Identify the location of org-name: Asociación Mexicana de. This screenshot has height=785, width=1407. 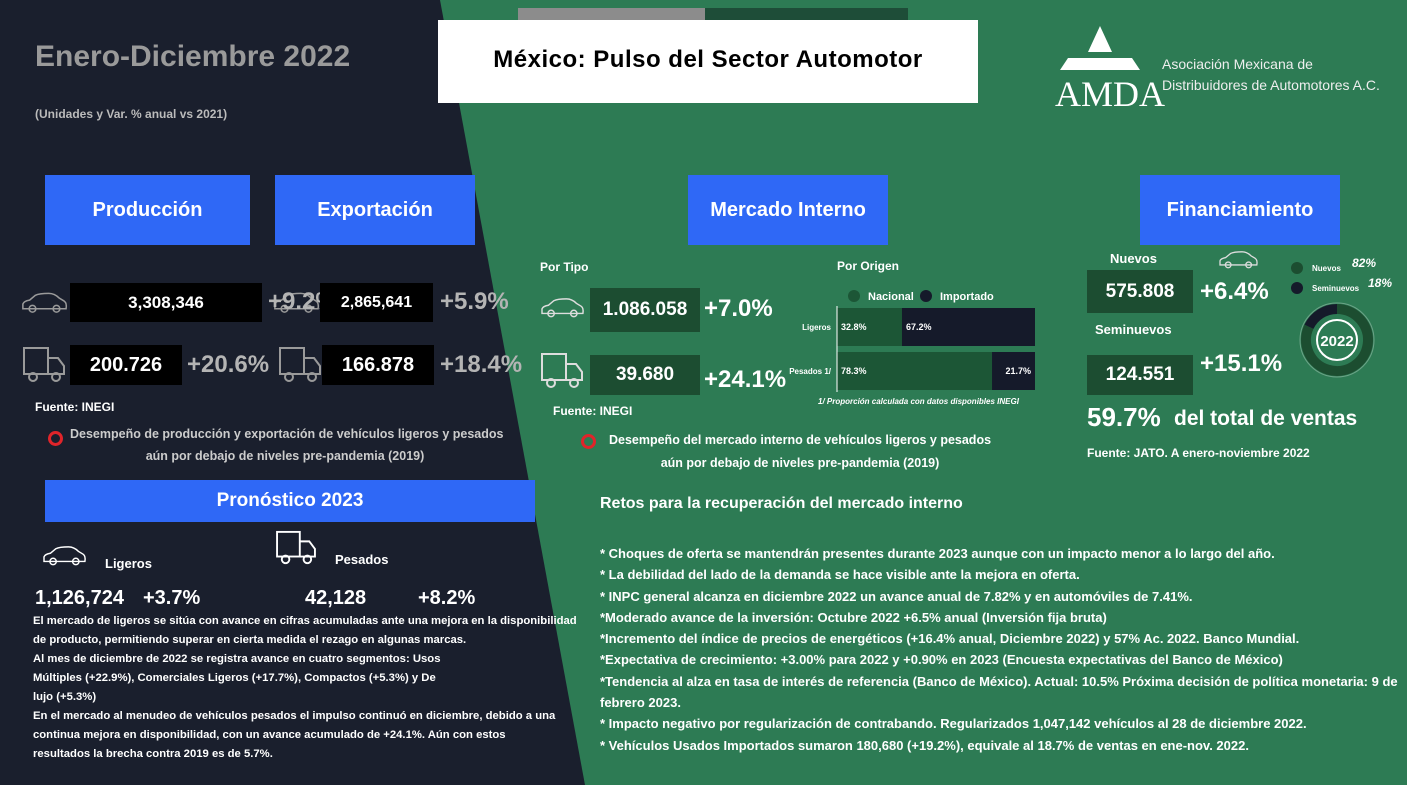
(1237, 64).